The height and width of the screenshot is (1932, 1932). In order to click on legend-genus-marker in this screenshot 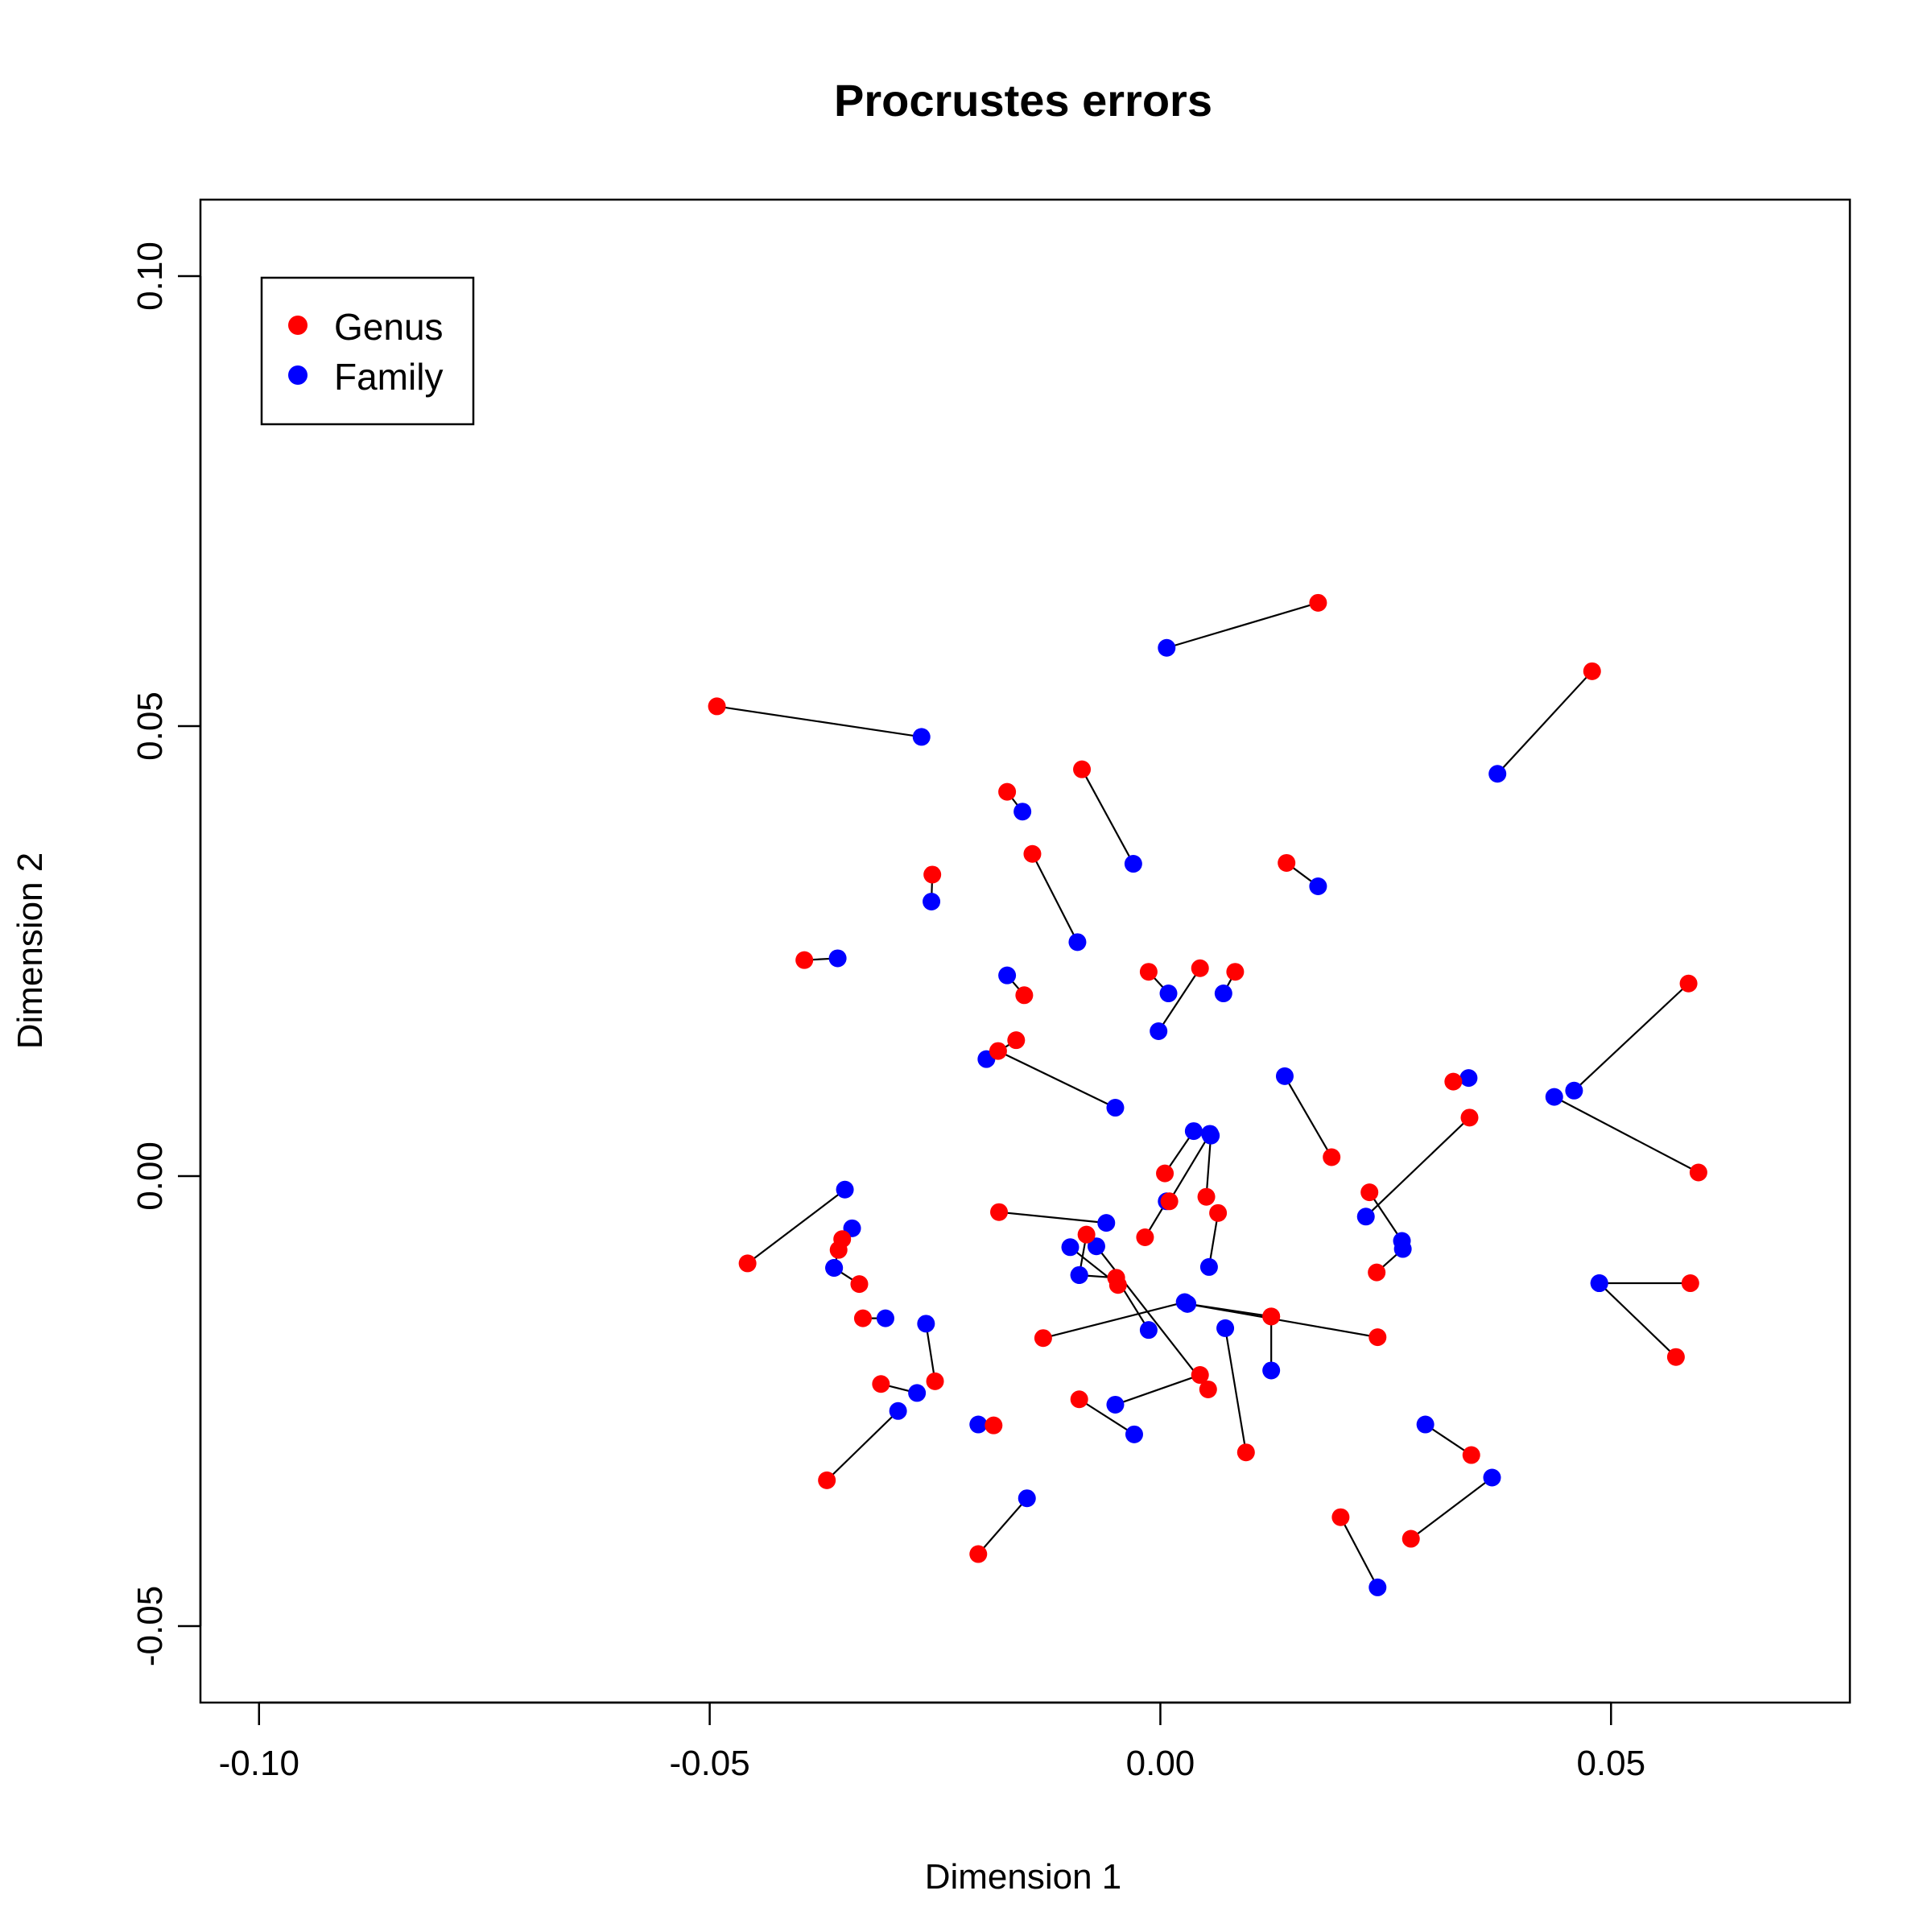, I will do `click(298, 325)`.